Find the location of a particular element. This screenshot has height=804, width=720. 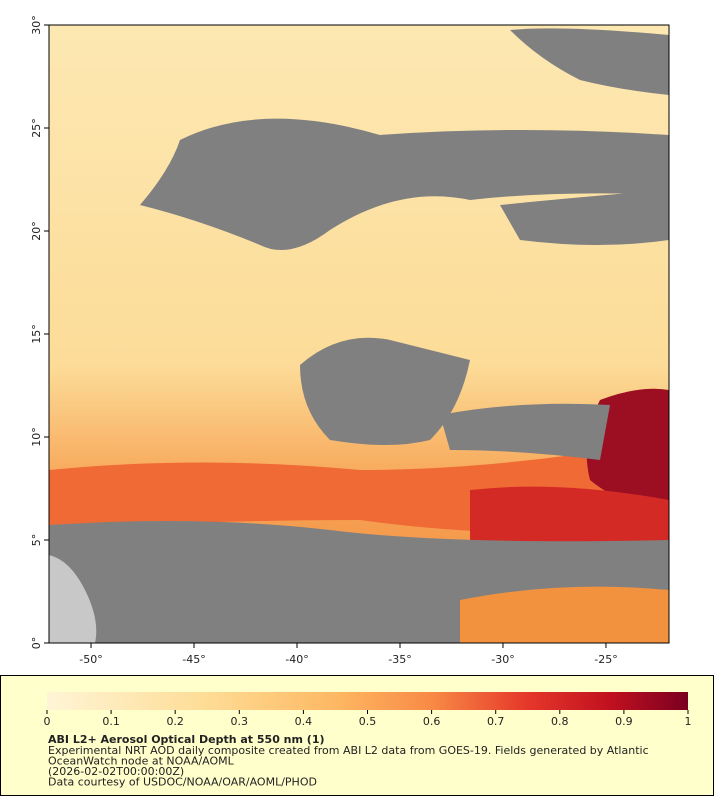

colorbar-tick-label: 0.1 is located at coordinates (111, 721).